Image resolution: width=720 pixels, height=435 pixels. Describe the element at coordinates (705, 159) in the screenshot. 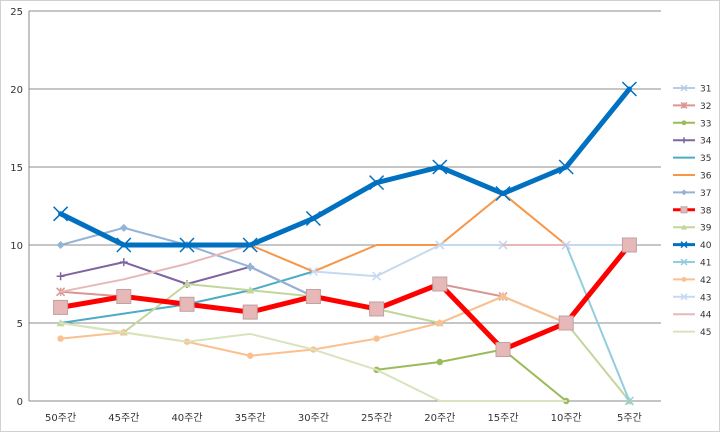

I see `legend-label: 35` at that location.